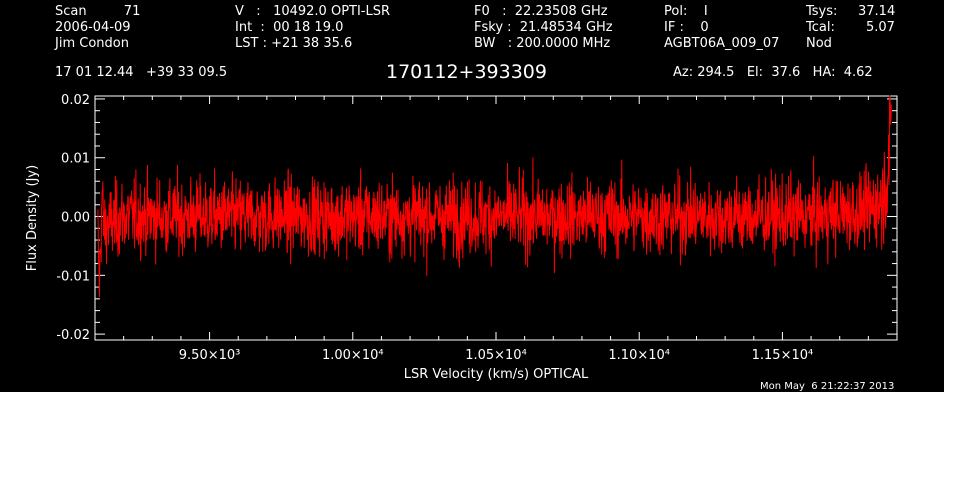 Image resolution: width=962 pixels, height=490 pixels. Describe the element at coordinates (93, 27) in the screenshot. I see `date-line: 2006-04-09` at that location.